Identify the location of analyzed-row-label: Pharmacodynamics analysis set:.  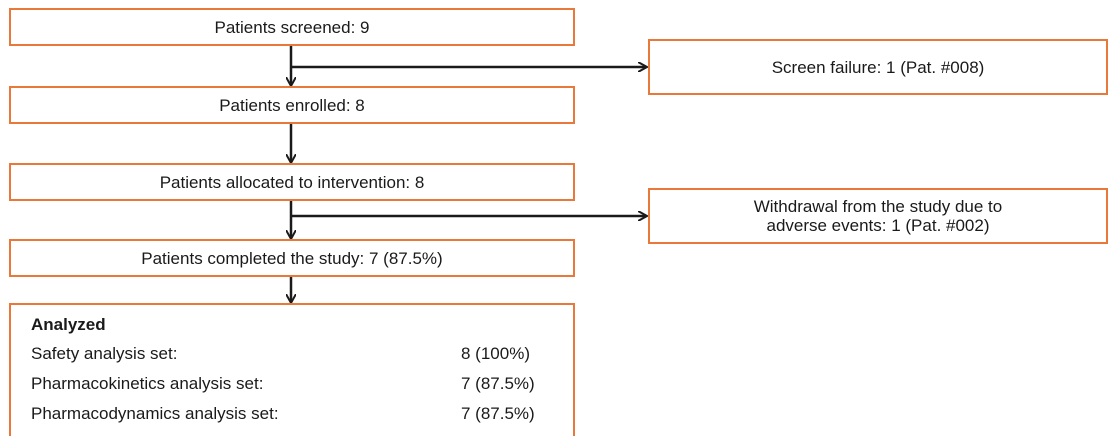
(155, 413).